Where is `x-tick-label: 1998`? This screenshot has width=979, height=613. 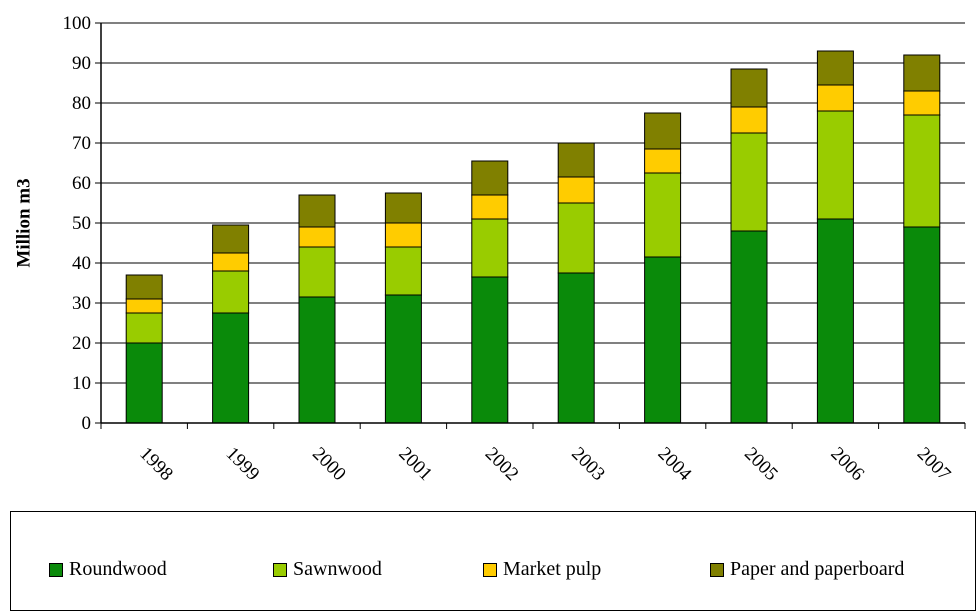 x-tick-label: 1998 is located at coordinates (156, 464).